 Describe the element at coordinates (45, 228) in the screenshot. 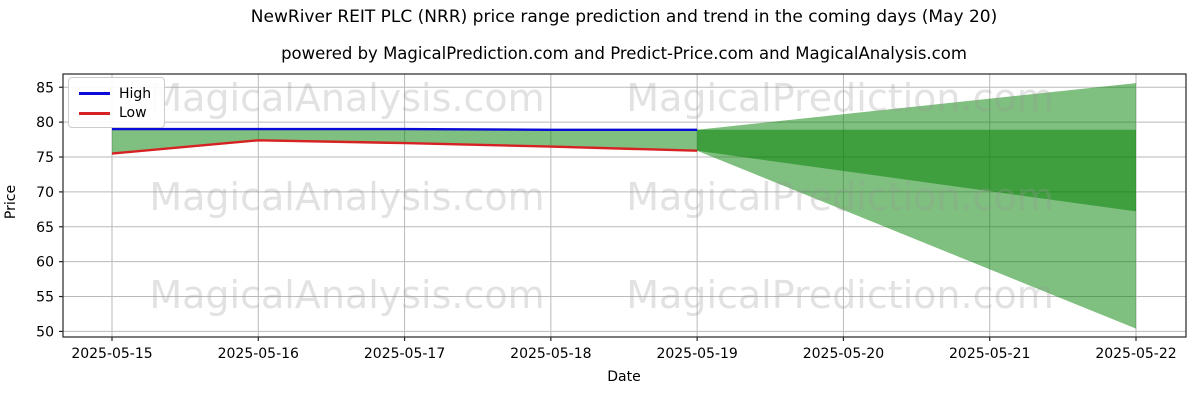

I see `y-tick-label: 65` at that location.